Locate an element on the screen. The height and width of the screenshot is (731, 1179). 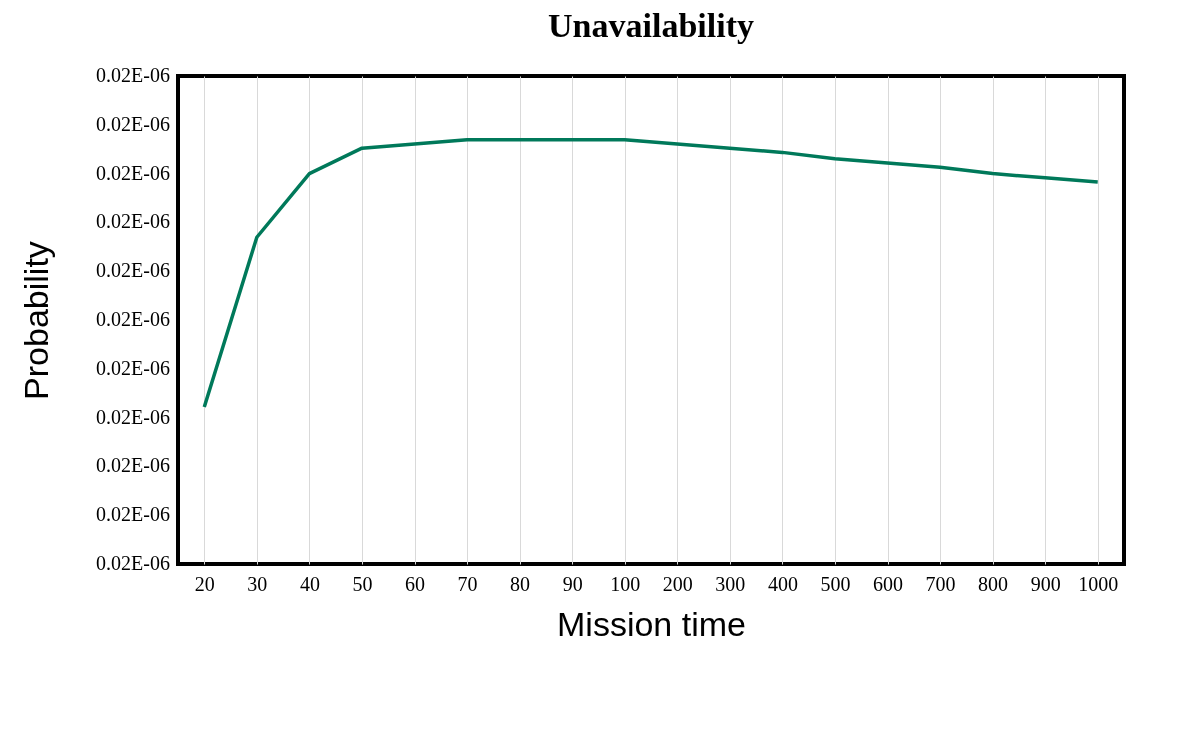
x-tick-label: 30 is located at coordinates (257, 583).